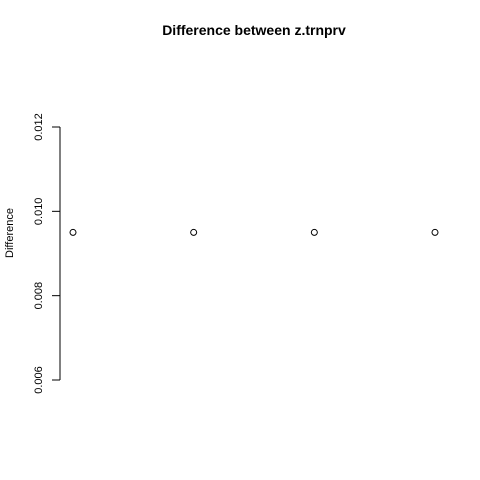 The height and width of the screenshot is (480, 480). I want to click on y-axis-label: Difference, so click(10, 233).